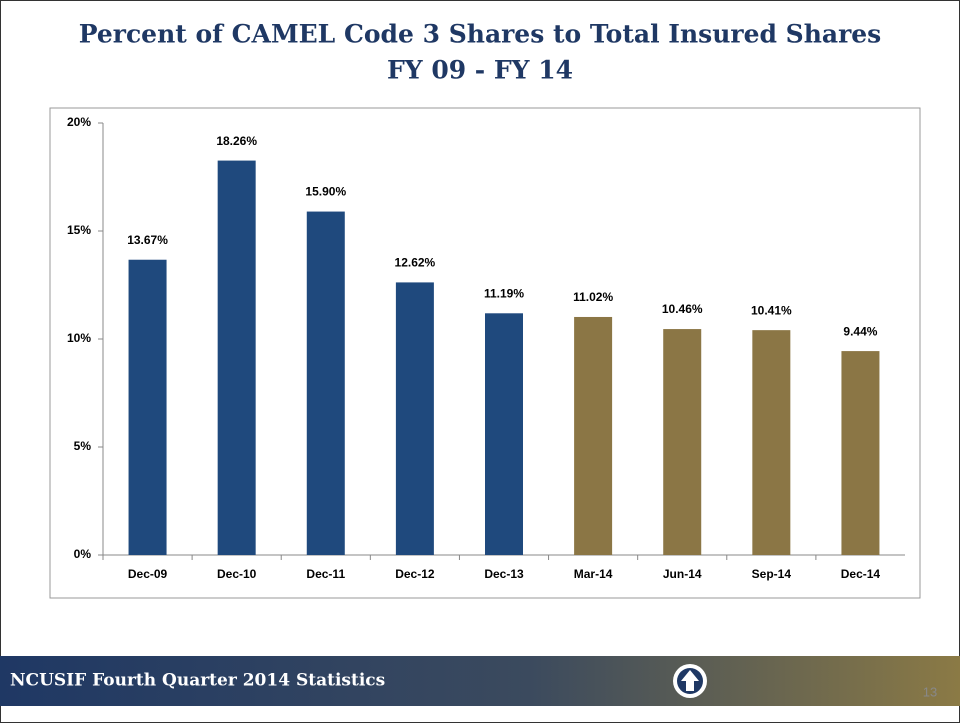 The image size is (960, 723). Describe the element at coordinates (79, 230) in the screenshot. I see `y-tick-label: 15%` at that location.